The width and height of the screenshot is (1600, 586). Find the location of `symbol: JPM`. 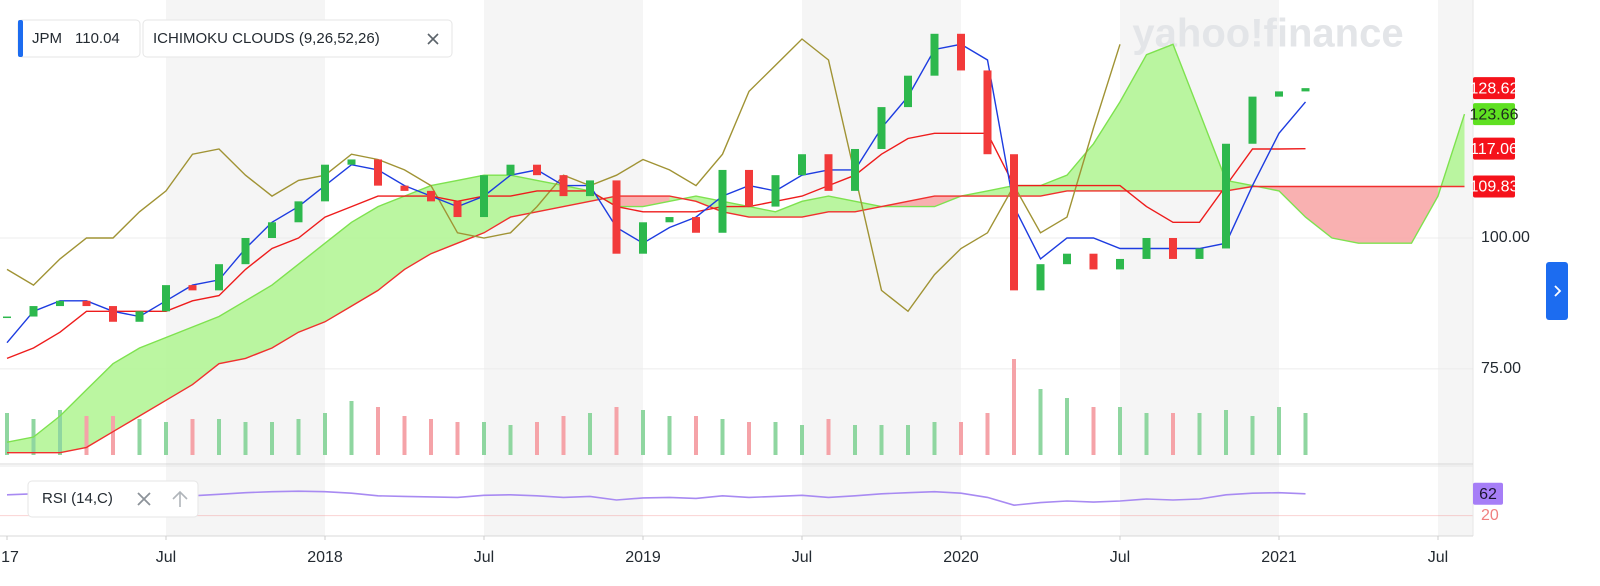

symbol: JPM is located at coordinates (47, 38).